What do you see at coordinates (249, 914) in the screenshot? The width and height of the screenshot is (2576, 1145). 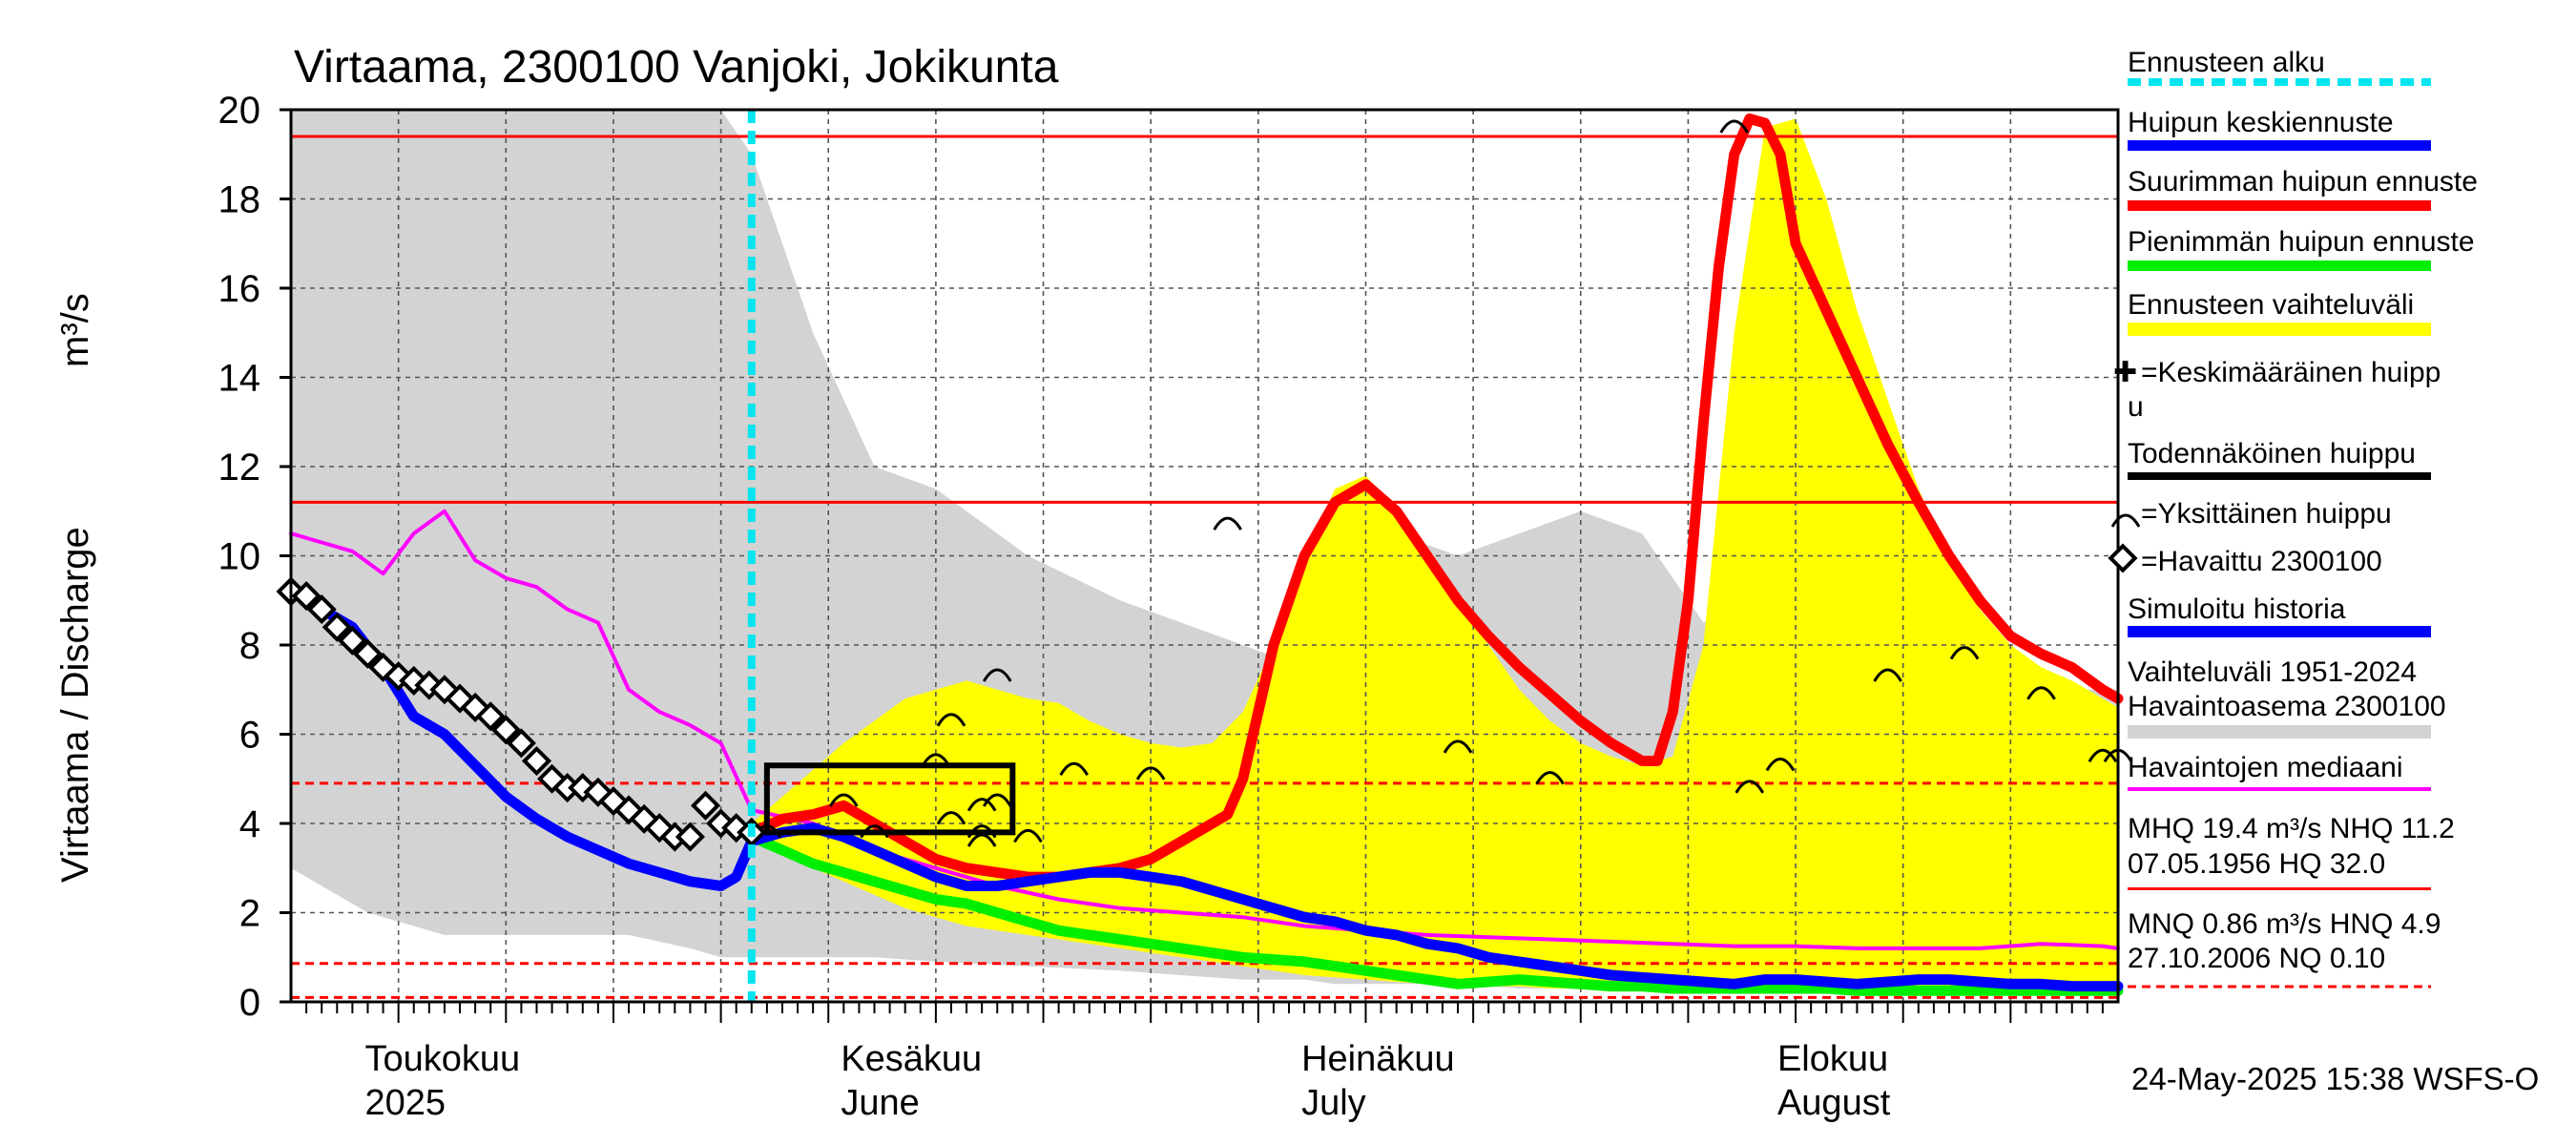 I see `y-tick-label: 2` at bounding box center [249, 914].